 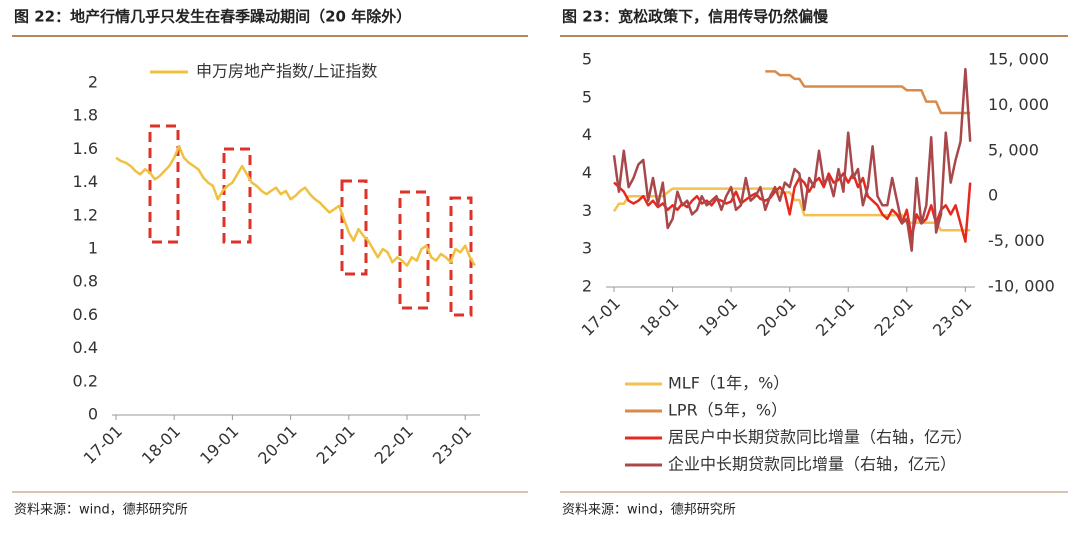 I want to click on y-tick-label: 1.8, so click(x=85, y=115).